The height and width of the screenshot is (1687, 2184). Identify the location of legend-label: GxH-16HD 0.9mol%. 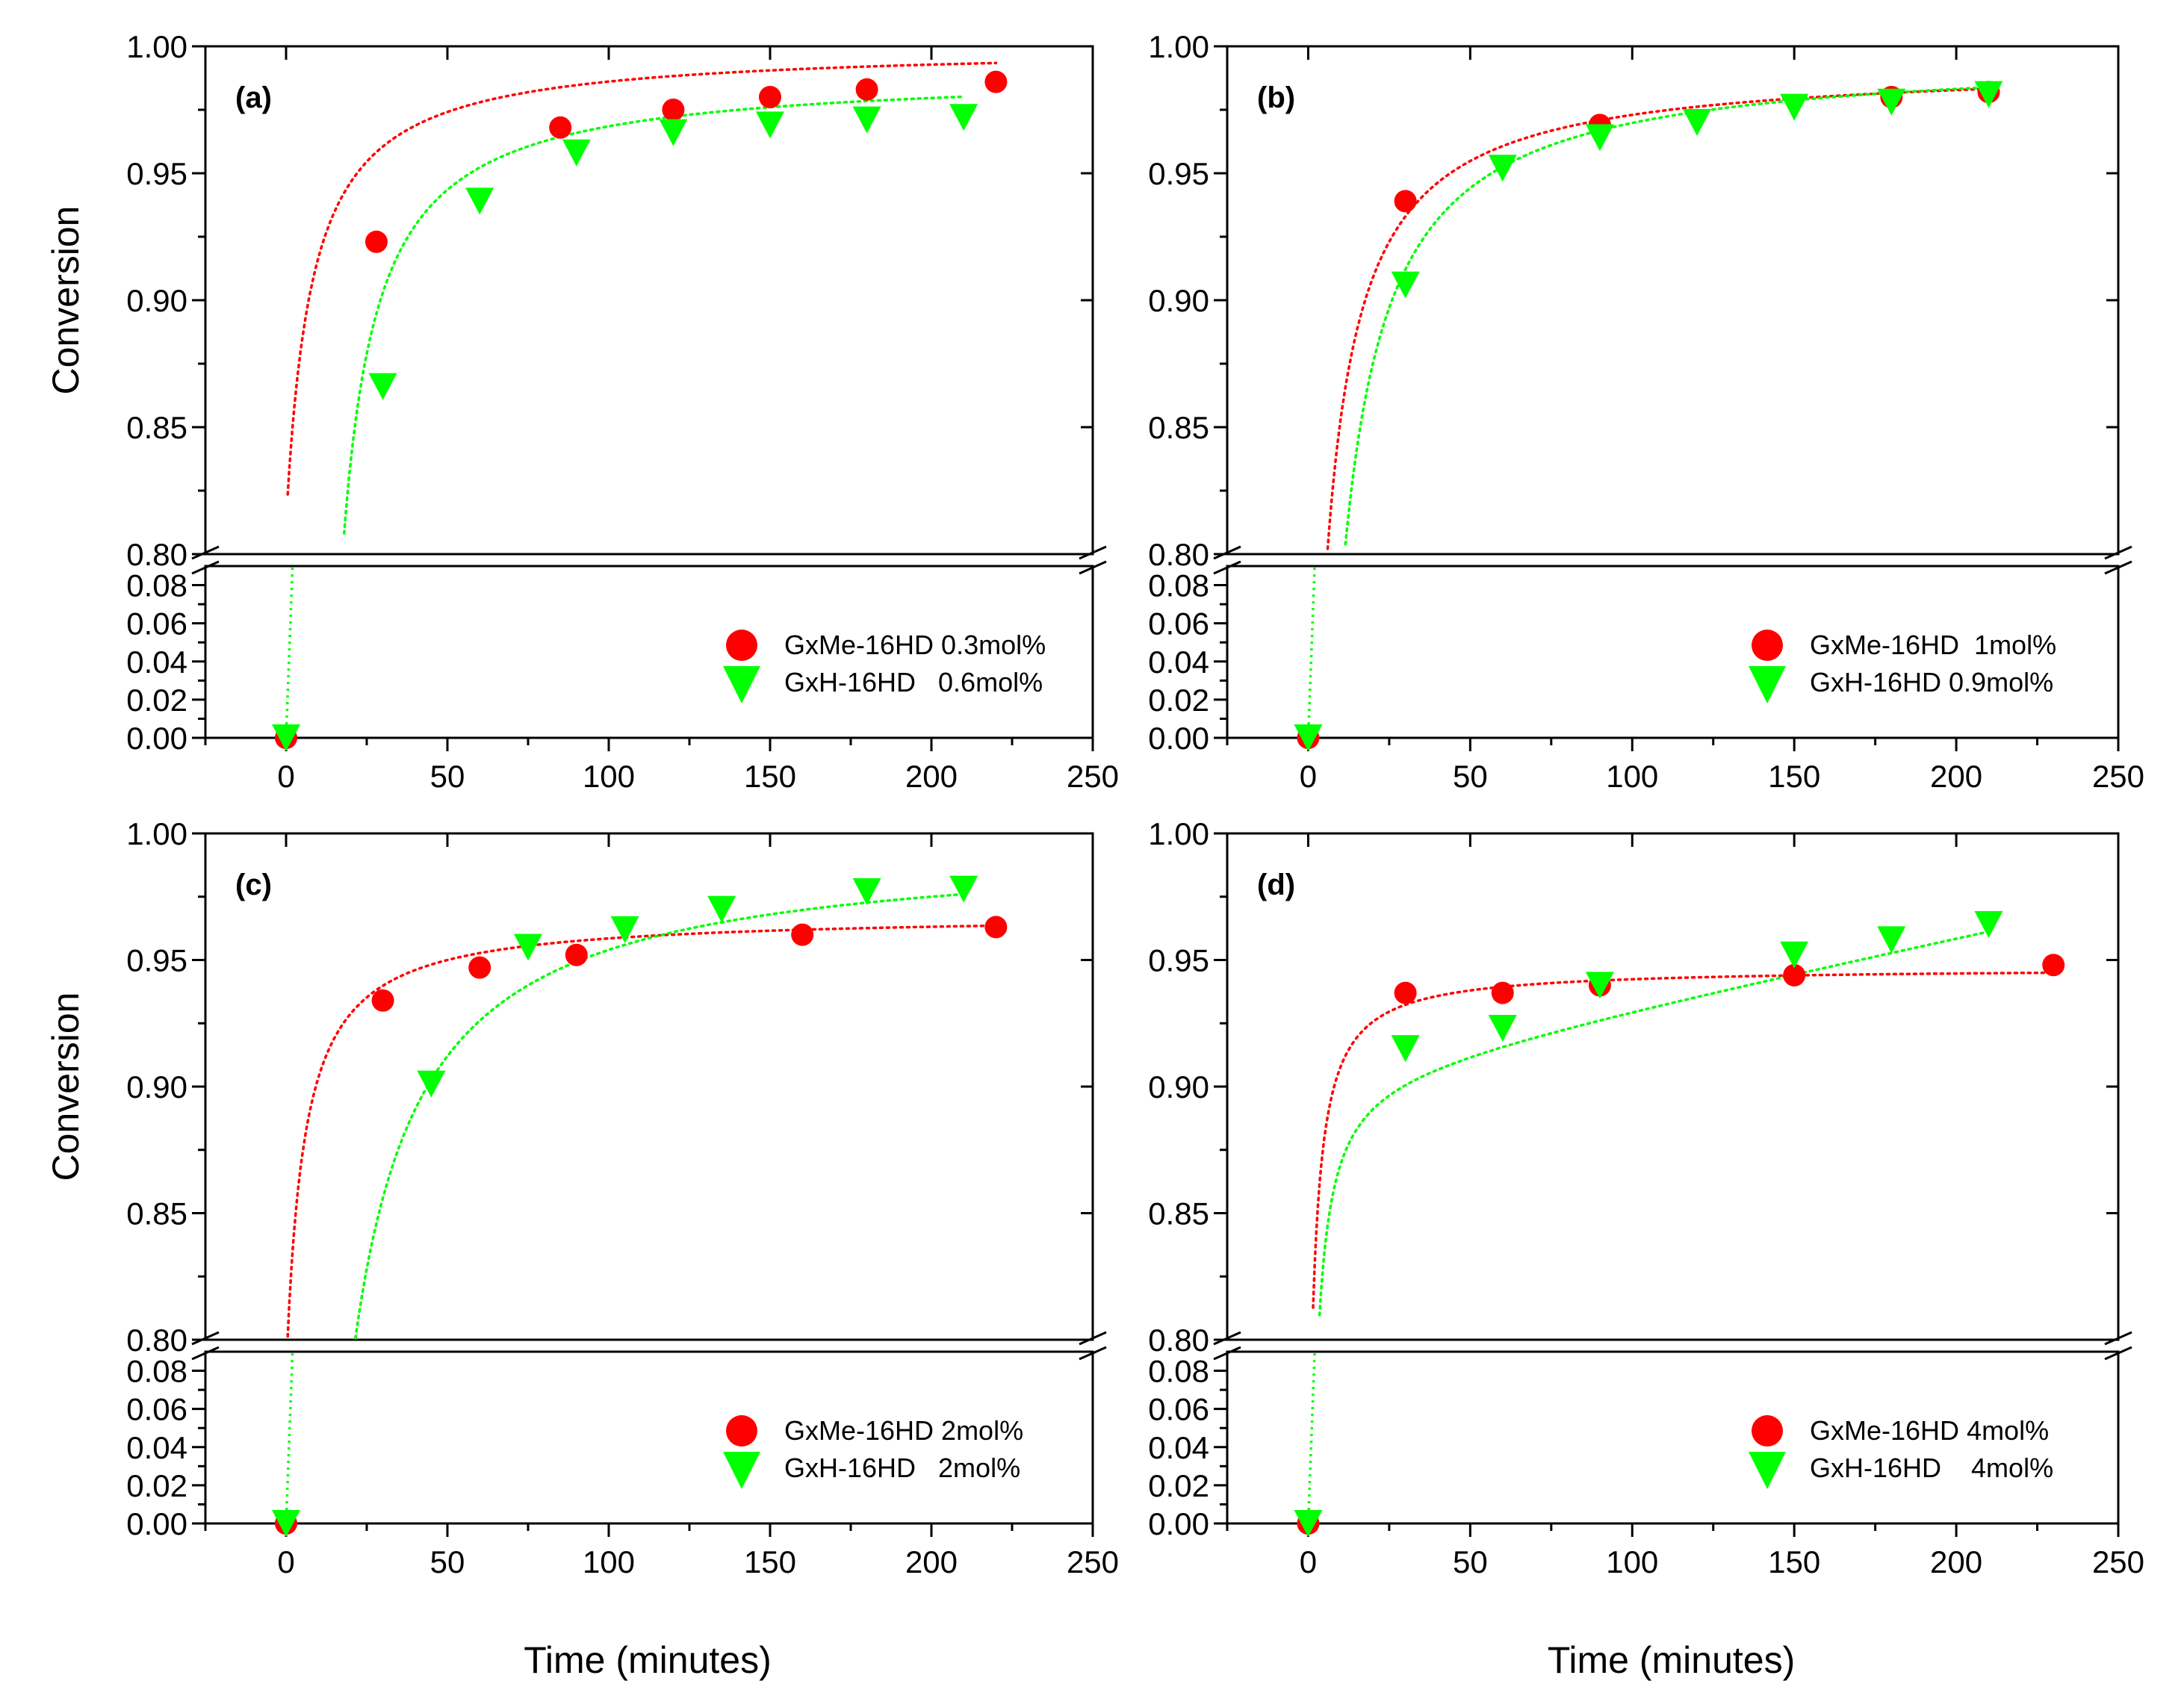
(1931, 682).